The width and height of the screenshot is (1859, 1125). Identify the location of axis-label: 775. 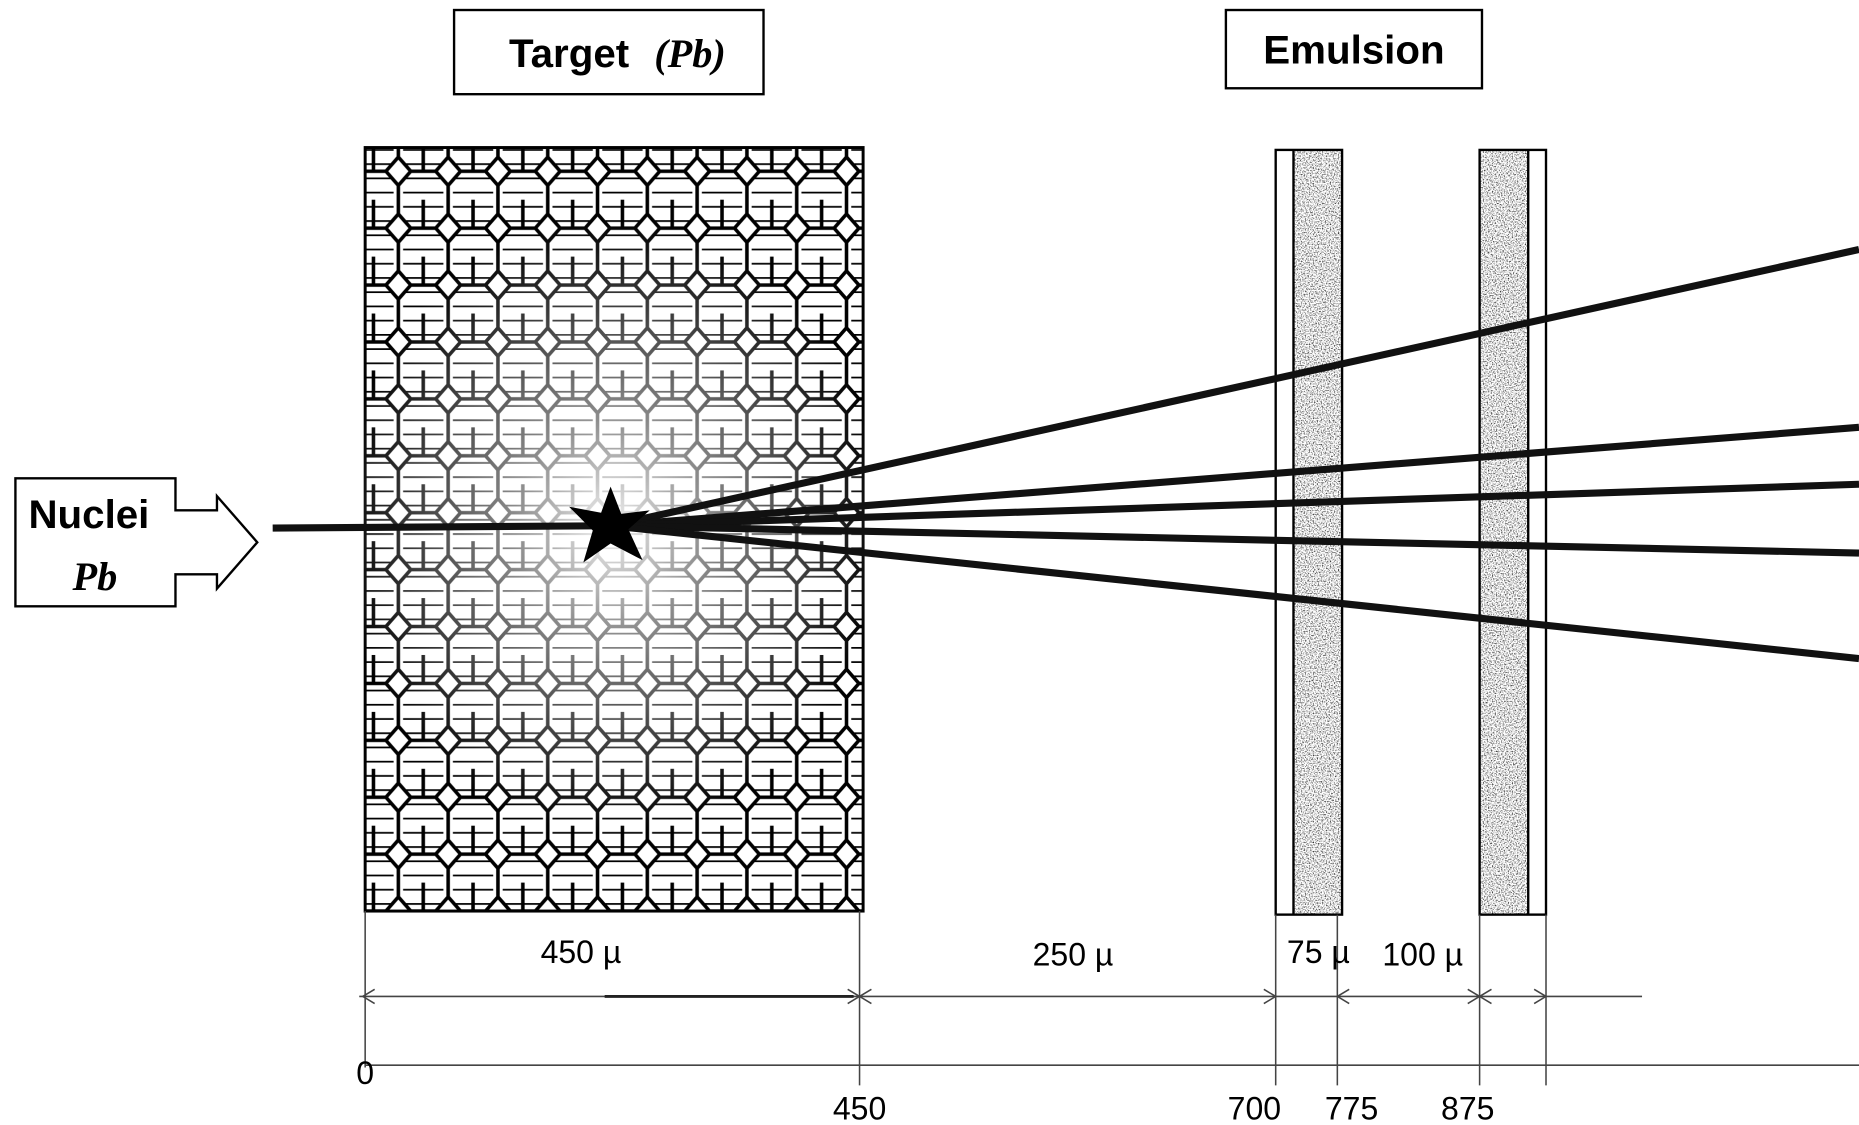
(1351, 1108).